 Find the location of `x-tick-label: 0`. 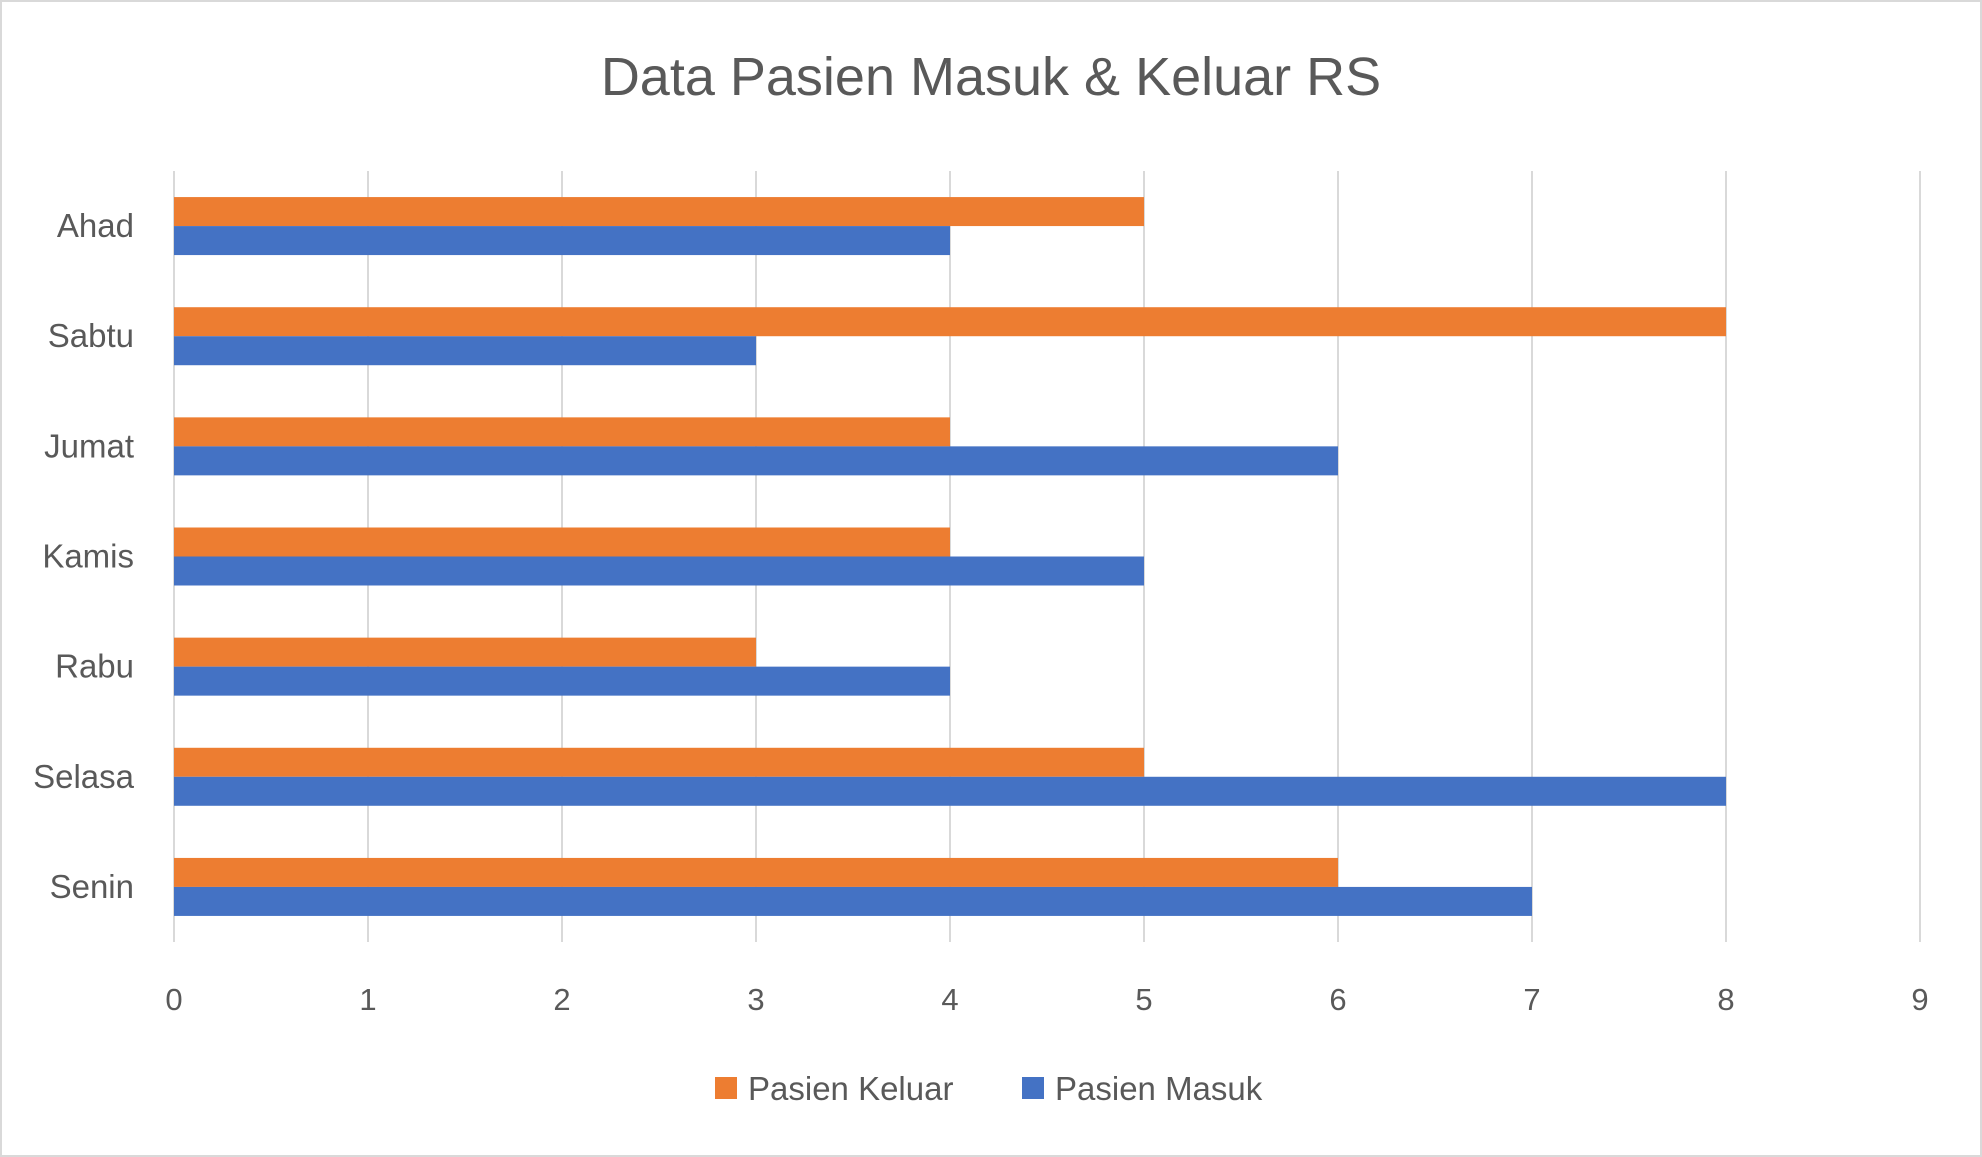

x-tick-label: 0 is located at coordinates (173, 999).